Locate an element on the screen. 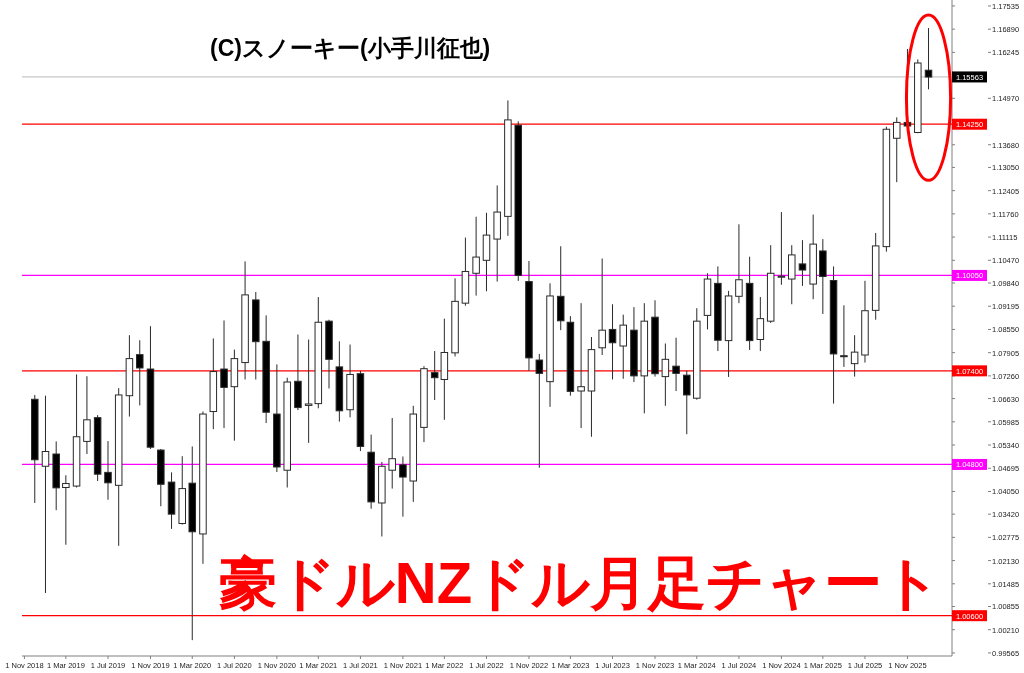 This screenshot has width=1024, height=673. title: 豪ドルNZドル月足チャート is located at coordinates (580, 582).